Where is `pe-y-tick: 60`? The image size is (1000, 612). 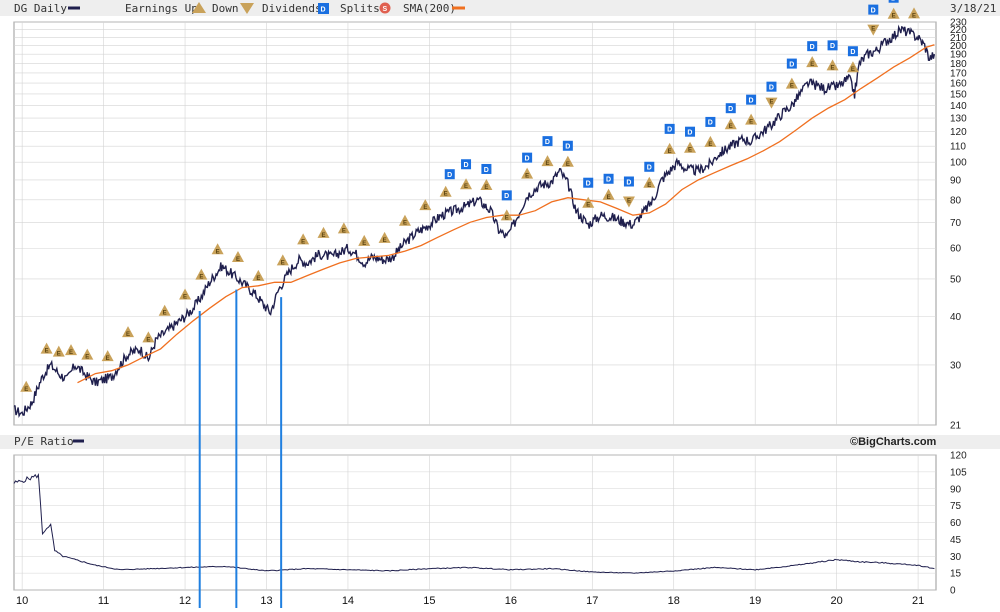 pe-y-tick: 60 is located at coordinates (956, 523).